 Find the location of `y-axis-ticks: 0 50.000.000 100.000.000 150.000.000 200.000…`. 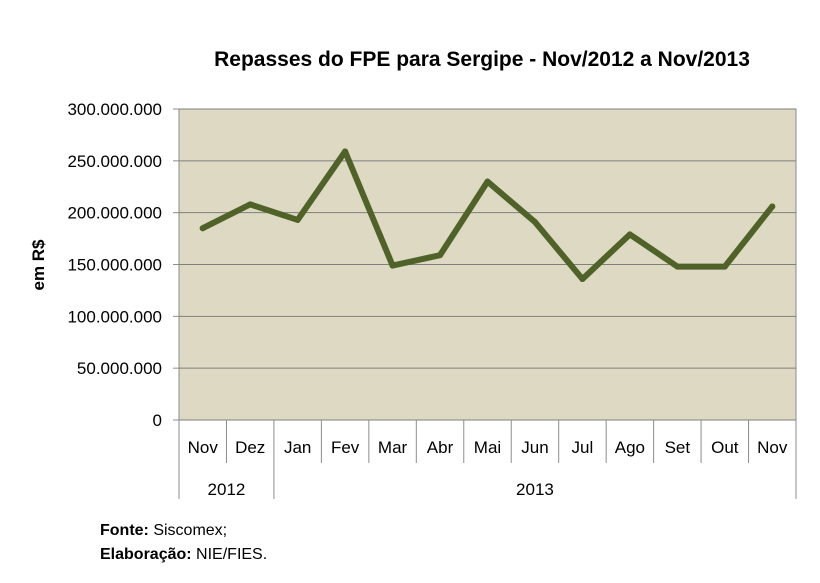

y-axis-ticks: 0 50.000.000 100.000.000 150.000.000 200.000… is located at coordinates (123, 265).